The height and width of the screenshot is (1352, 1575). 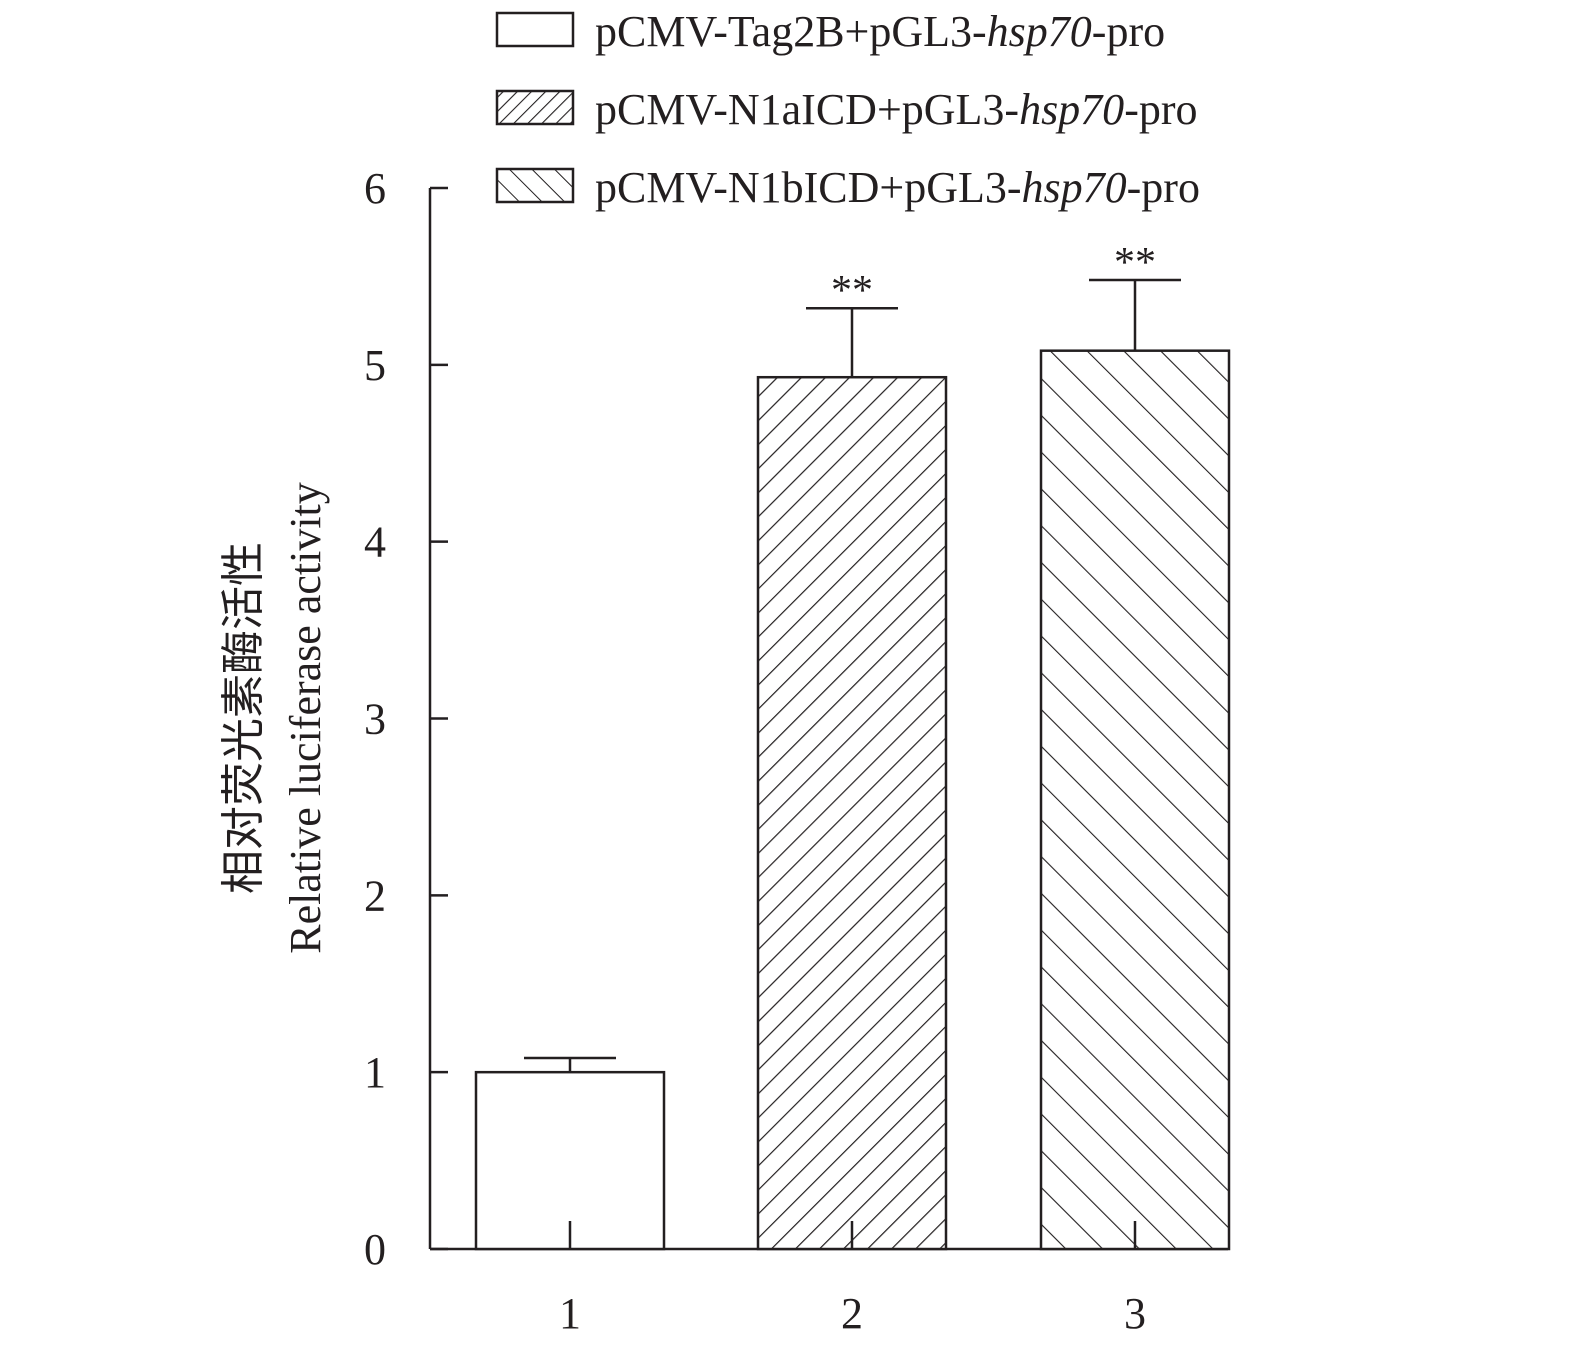 I want to click on legend-item: pCMV-N1aICD+pGL3-hsp70-pro, so click(x=846, y=109).